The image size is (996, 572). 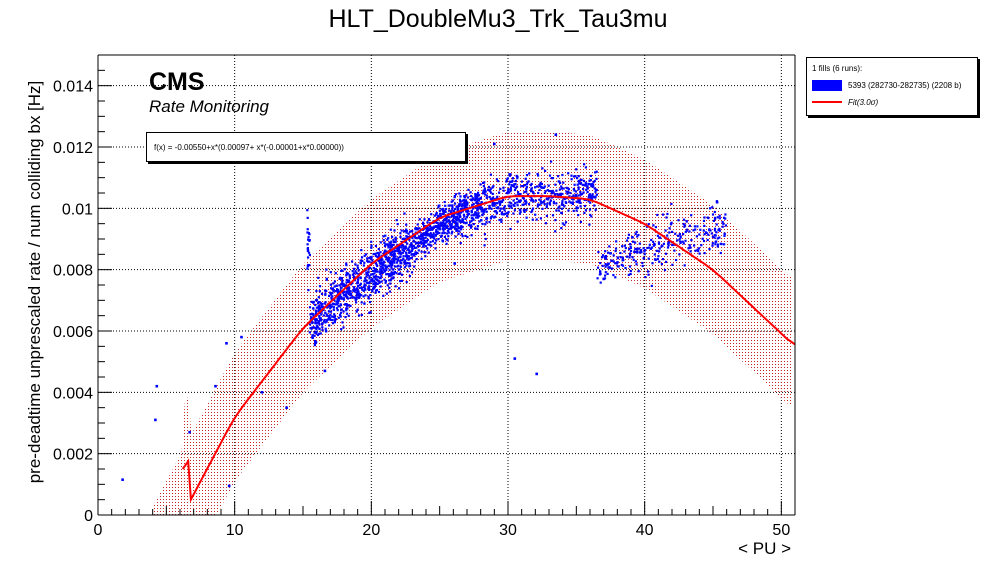 I want to click on y-tick-label: 0.014, so click(x=73, y=87).